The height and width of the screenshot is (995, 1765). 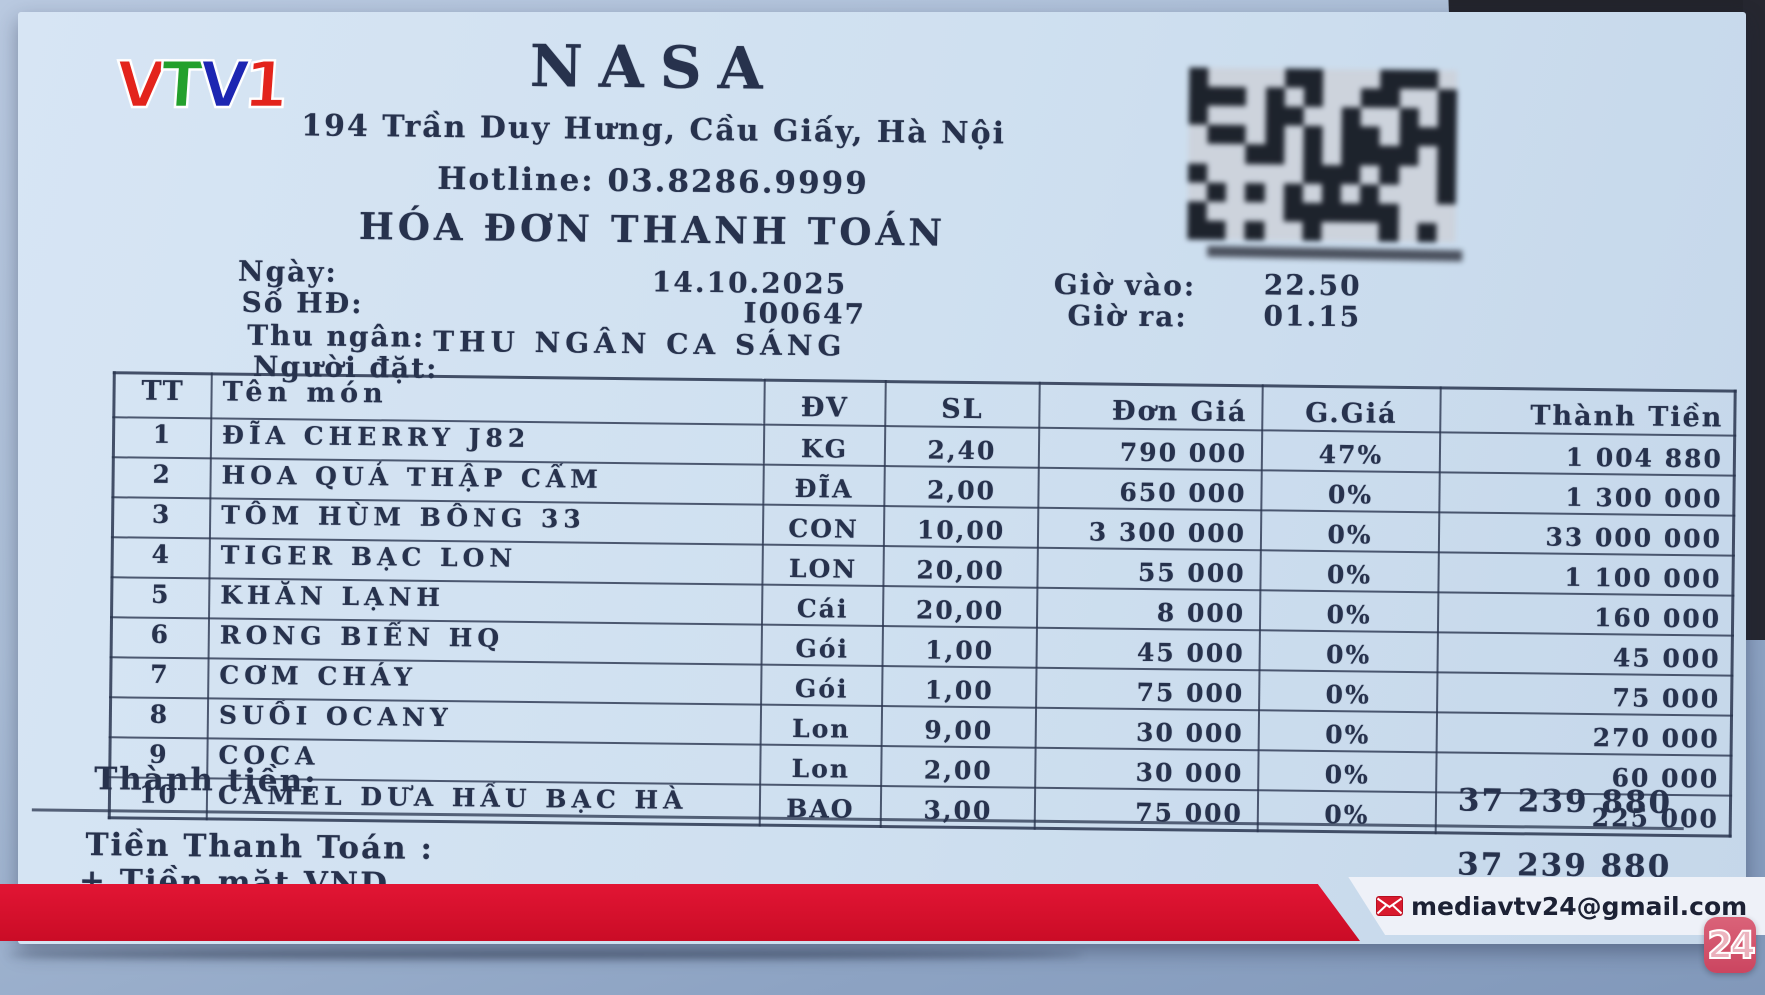 What do you see at coordinates (680, 912) in the screenshot?
I see `news-ticker-band` at bounding box center [680, 912].